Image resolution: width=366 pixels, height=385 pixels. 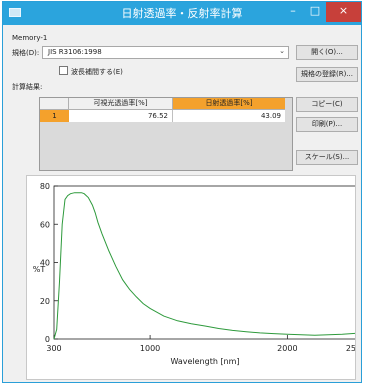 What do you see at coordinates (45, 263) in the screenshot?
I see `y-tick-label: 40` at bounding box center [45, 263].